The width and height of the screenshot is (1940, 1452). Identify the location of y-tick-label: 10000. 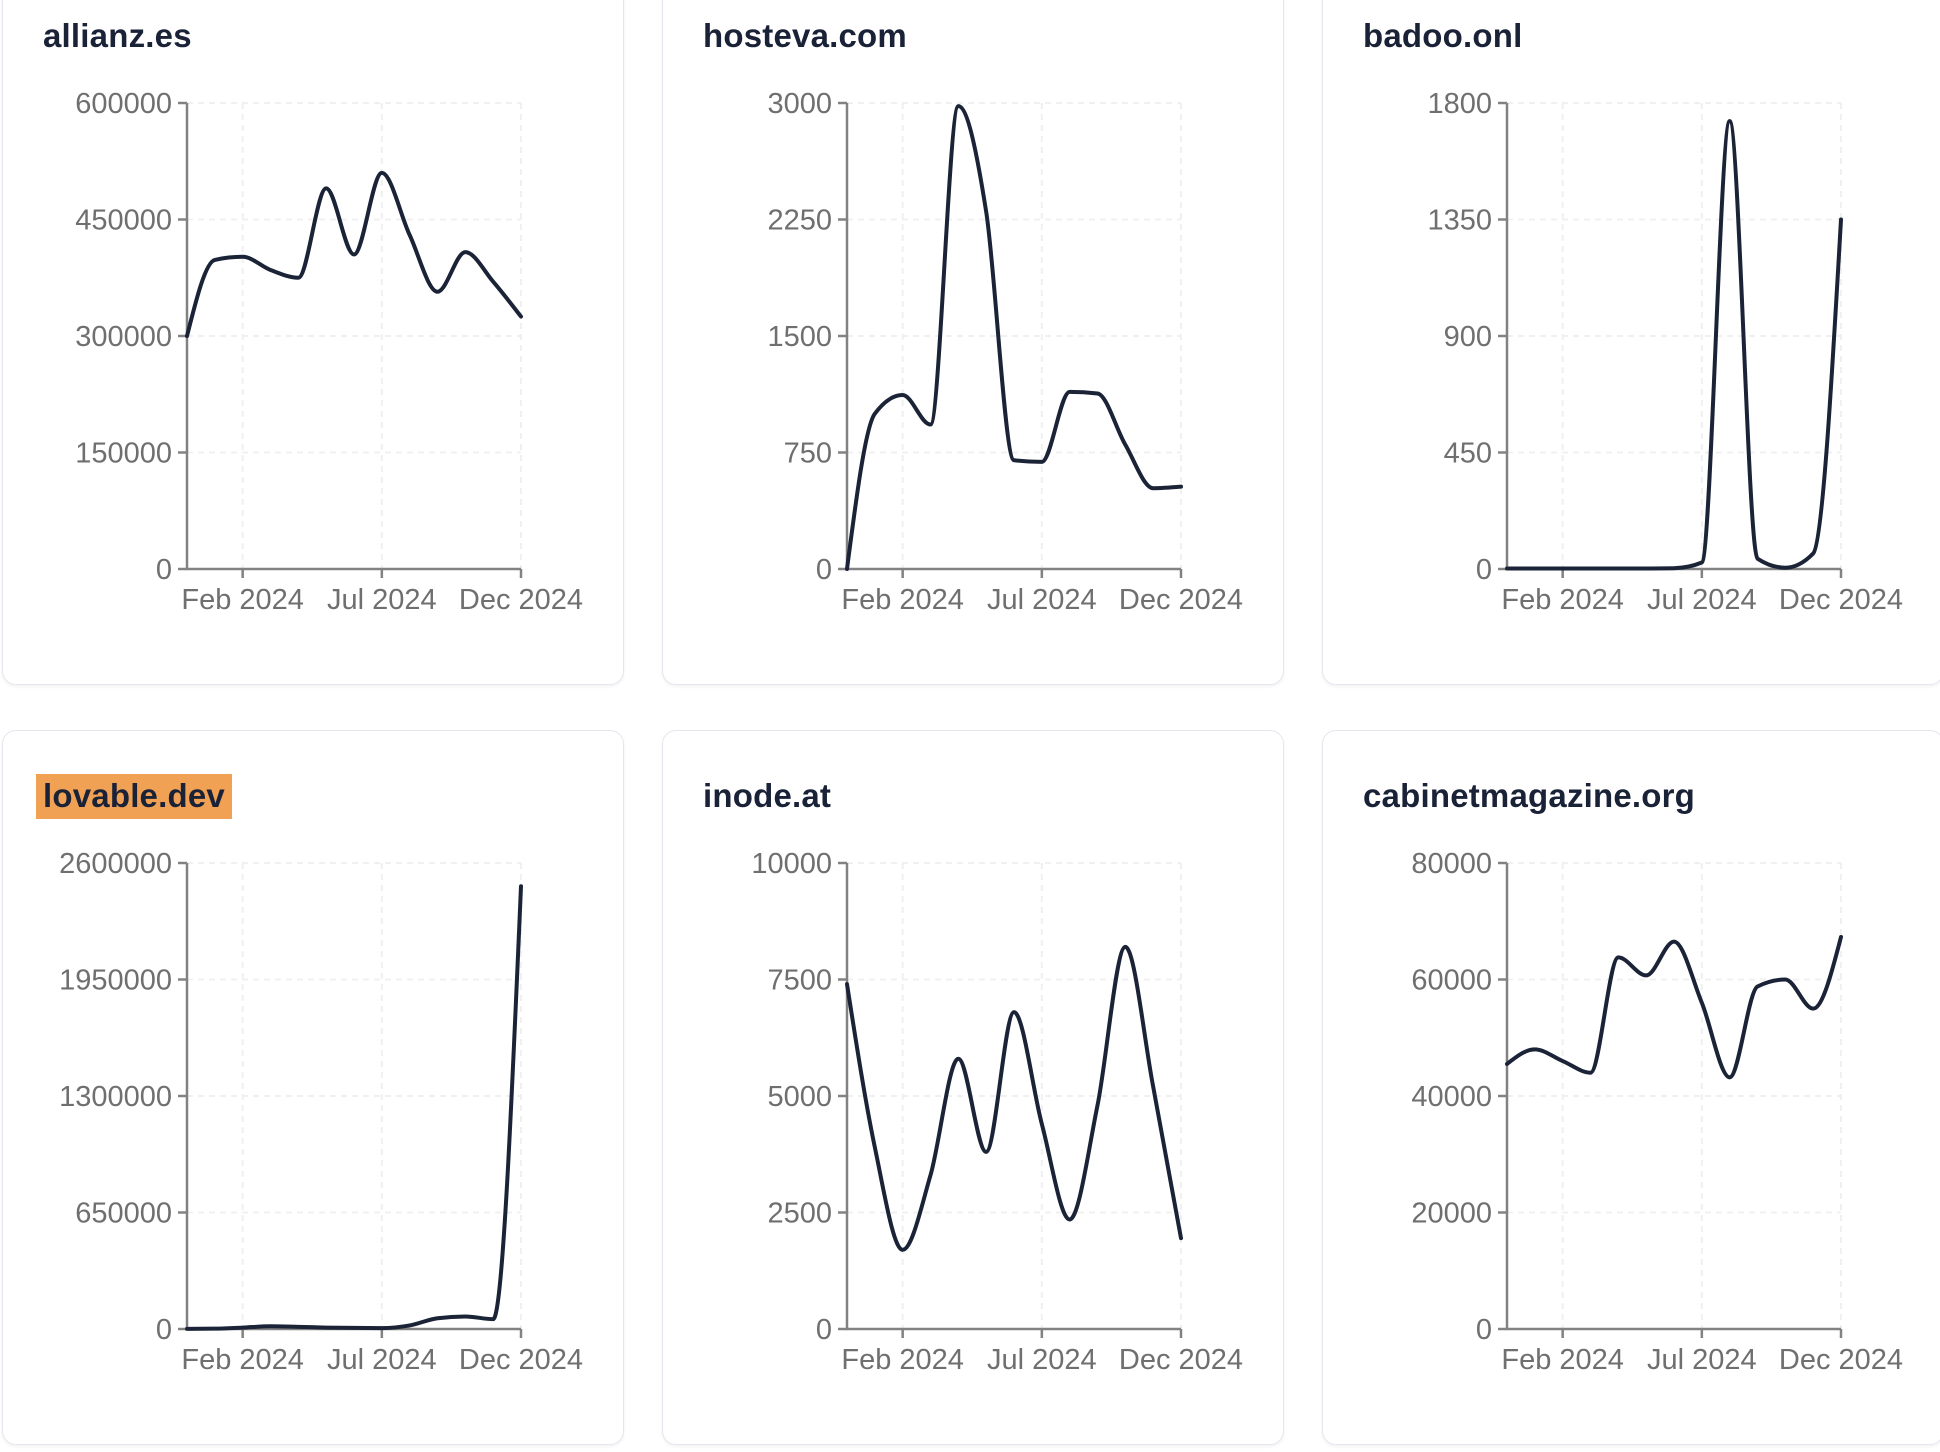
(791, 864).